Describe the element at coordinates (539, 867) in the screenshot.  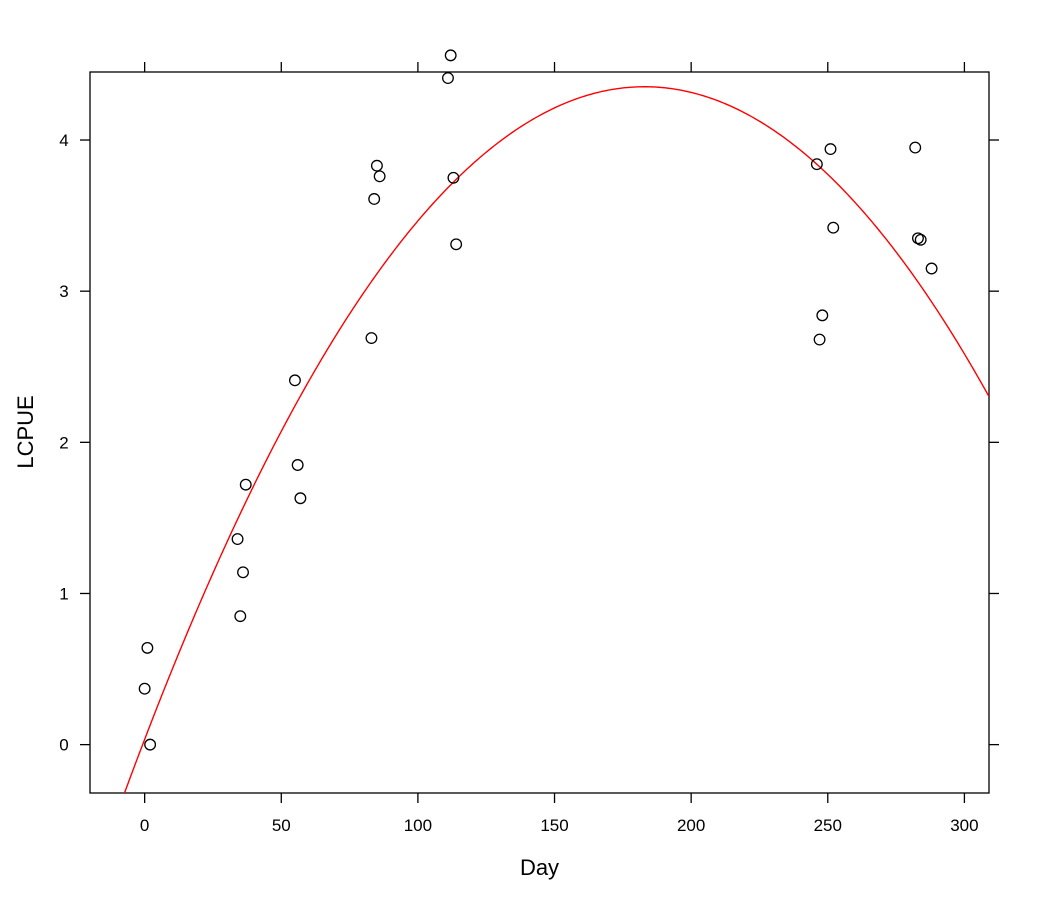
I see `x-axis-title: Day` at that location.